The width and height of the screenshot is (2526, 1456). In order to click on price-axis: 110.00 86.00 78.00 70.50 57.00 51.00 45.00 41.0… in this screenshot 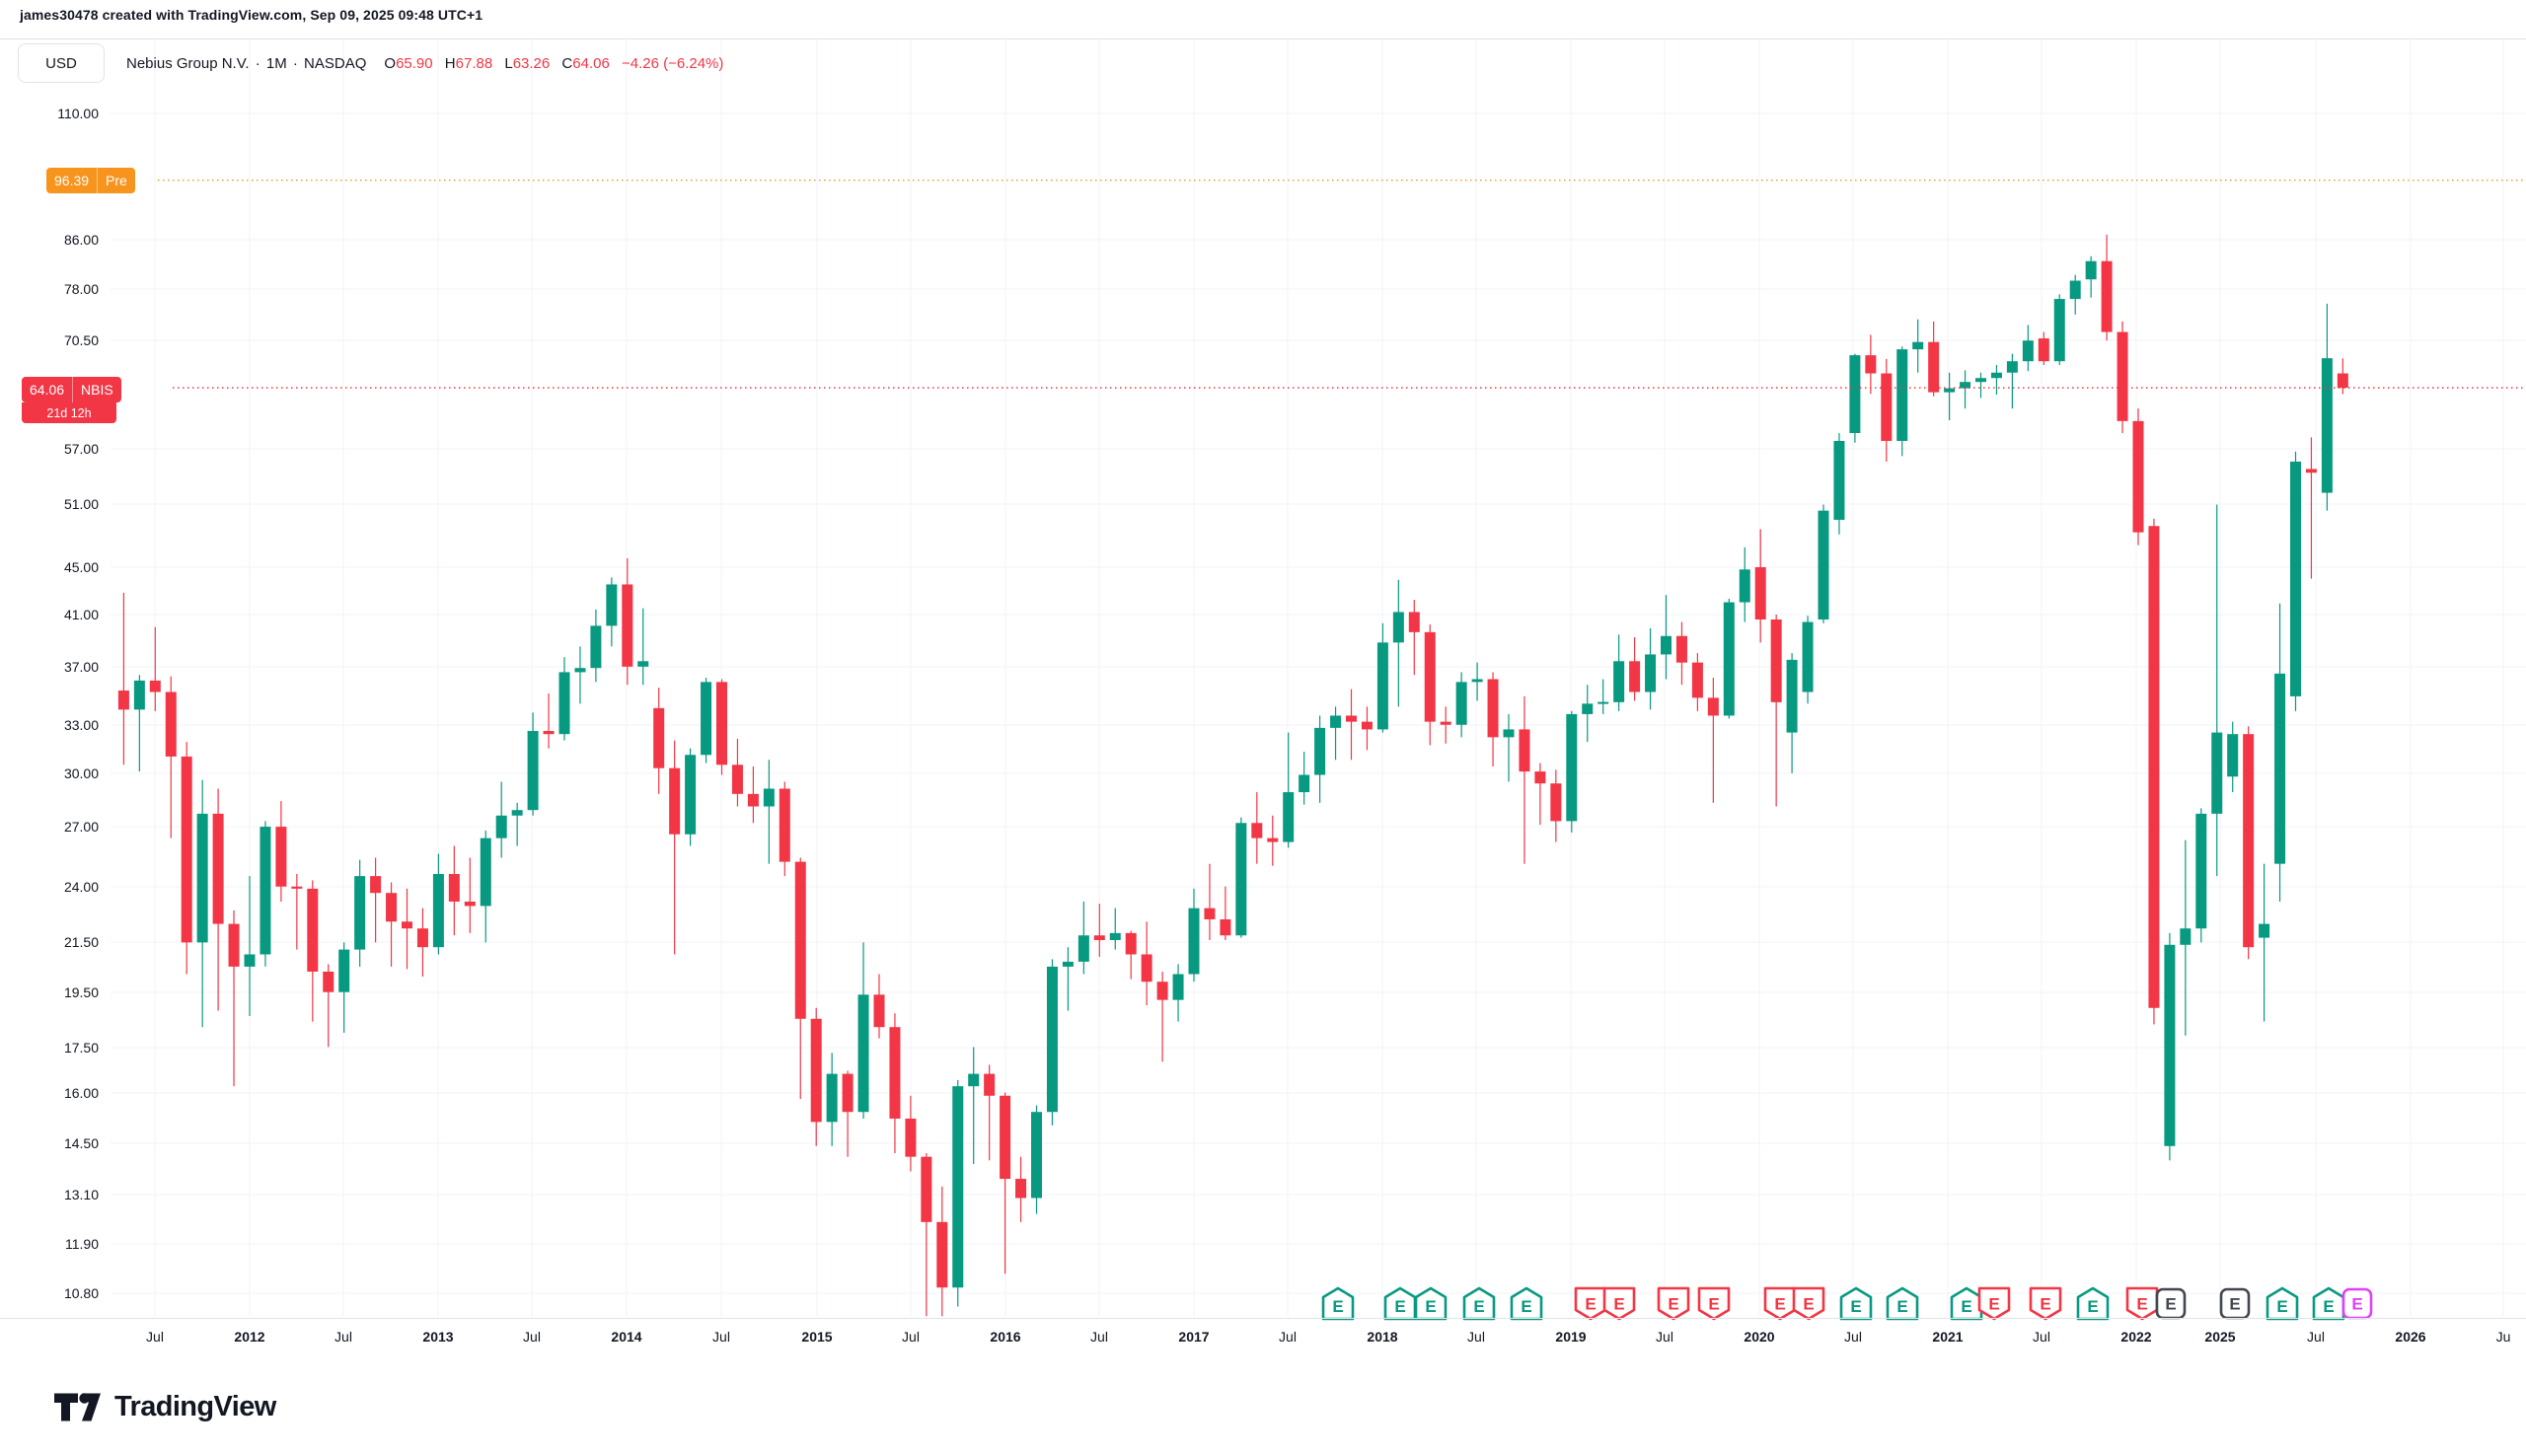, I will do `click(49, 678)`.